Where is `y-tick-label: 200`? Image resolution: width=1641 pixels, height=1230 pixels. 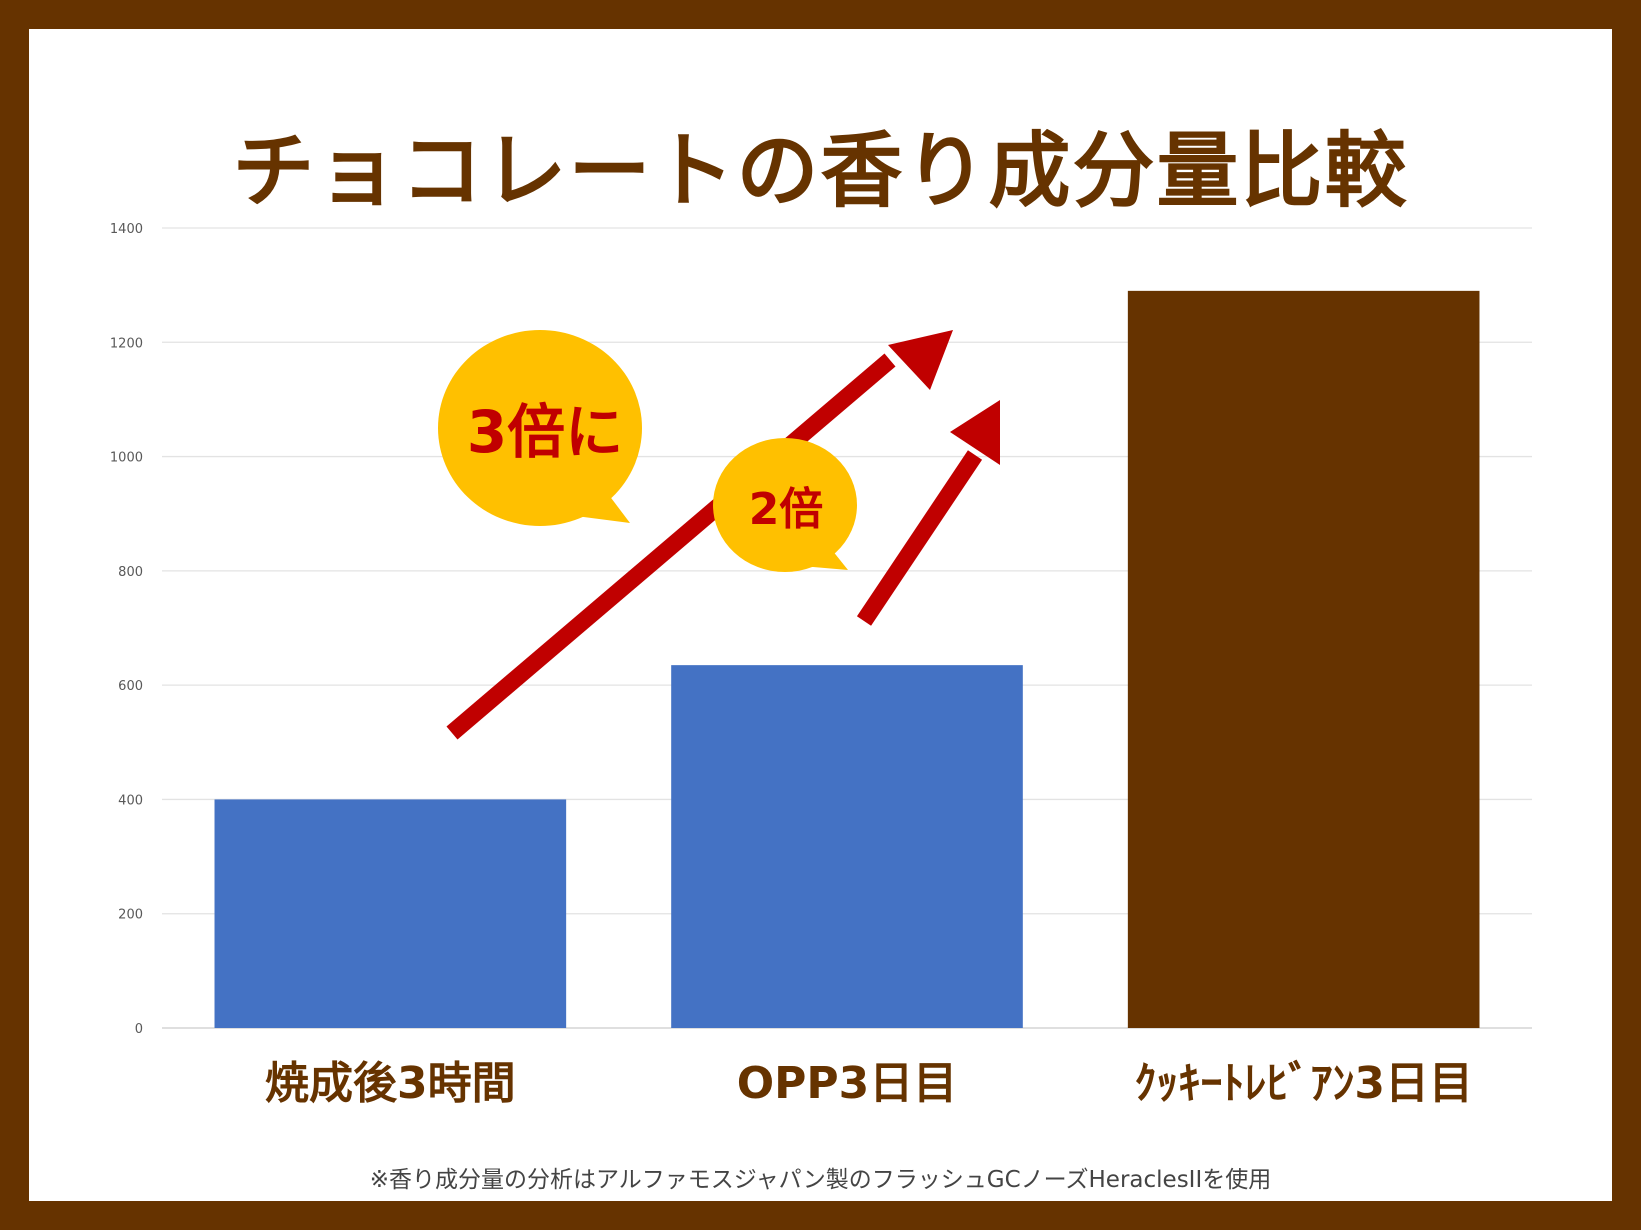 y-tick-label: 200 is located at coordinates (130, 915).